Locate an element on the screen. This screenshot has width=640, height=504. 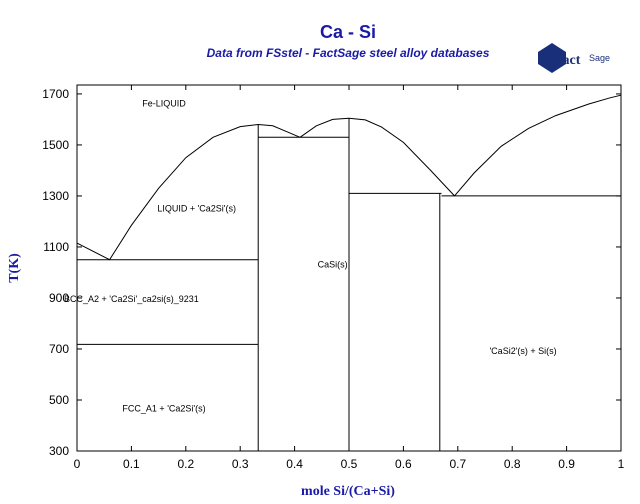
x-tick-label: 0.4 is located at coordinates (294, 464).